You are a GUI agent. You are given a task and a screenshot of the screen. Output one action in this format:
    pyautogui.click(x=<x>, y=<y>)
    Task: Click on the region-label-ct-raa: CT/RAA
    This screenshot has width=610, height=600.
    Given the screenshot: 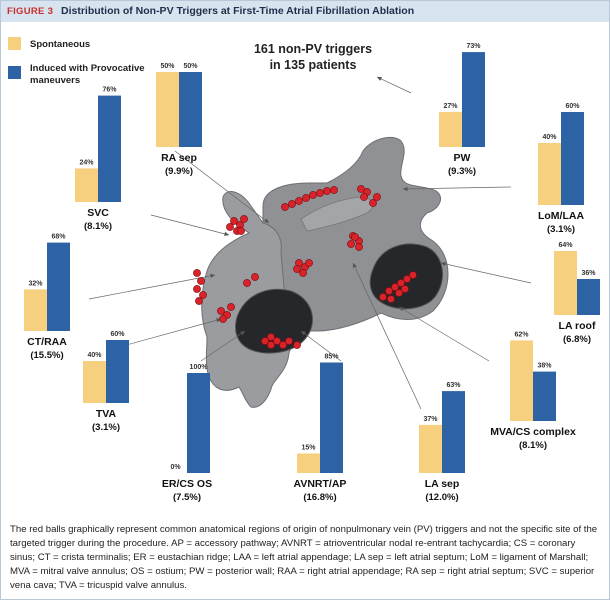 What is the action you would take?
    pyautogui.click(x=47, y=342)
    